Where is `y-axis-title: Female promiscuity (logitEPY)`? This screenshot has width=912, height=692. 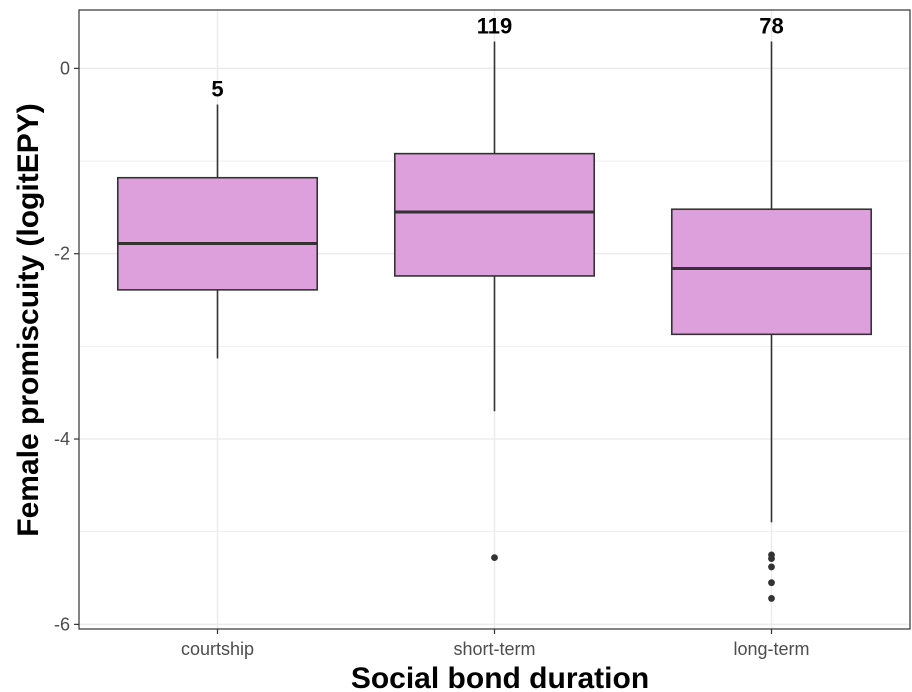 y-axis-title: Female promiscuity (logitEPY) is located at coordinates (28, 319).